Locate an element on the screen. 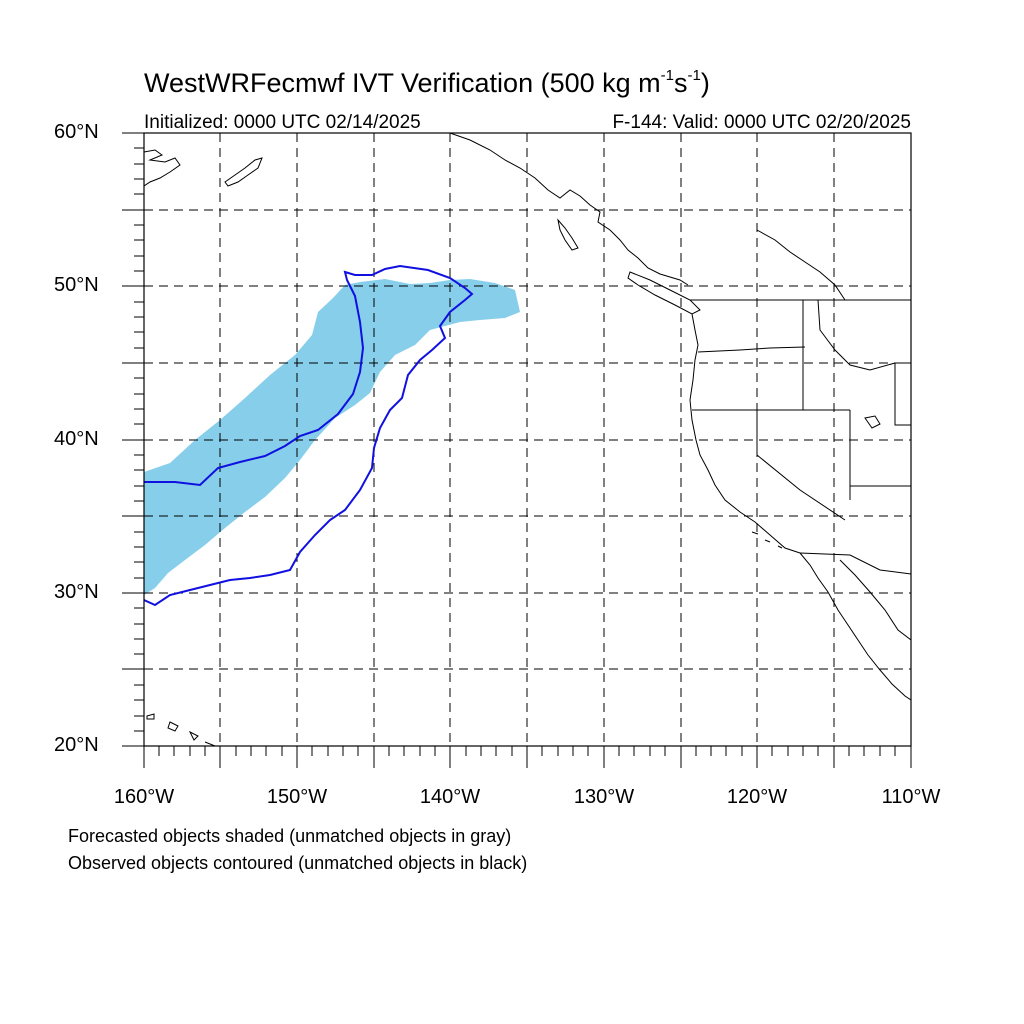 The height and width of the screenshot is (1024, 1024). washington-oregon-border is located at coordinates (751, 349).